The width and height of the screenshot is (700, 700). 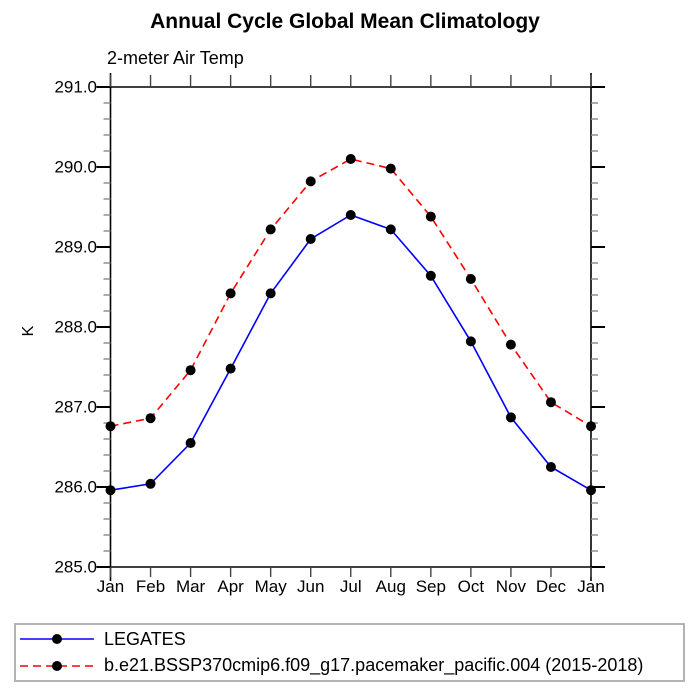 I want to click on legates-line-sample, so click(x=57, y=639).